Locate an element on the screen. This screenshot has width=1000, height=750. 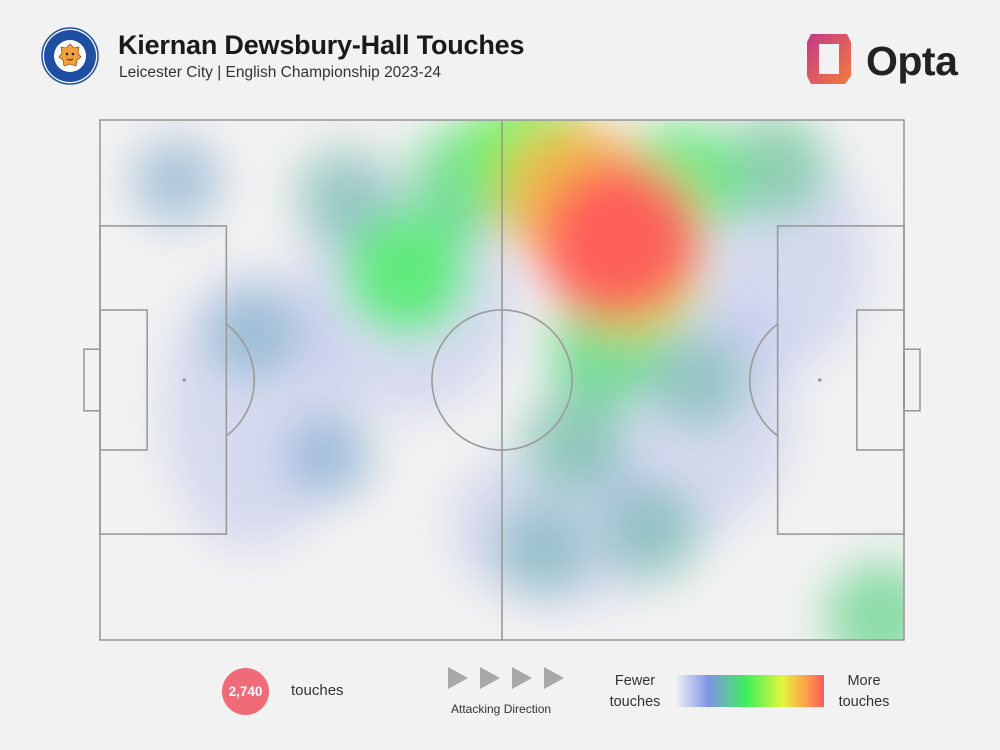
page-title: Kiernan Dewsbury-Hall Touches is located at coordinates (321, 45).